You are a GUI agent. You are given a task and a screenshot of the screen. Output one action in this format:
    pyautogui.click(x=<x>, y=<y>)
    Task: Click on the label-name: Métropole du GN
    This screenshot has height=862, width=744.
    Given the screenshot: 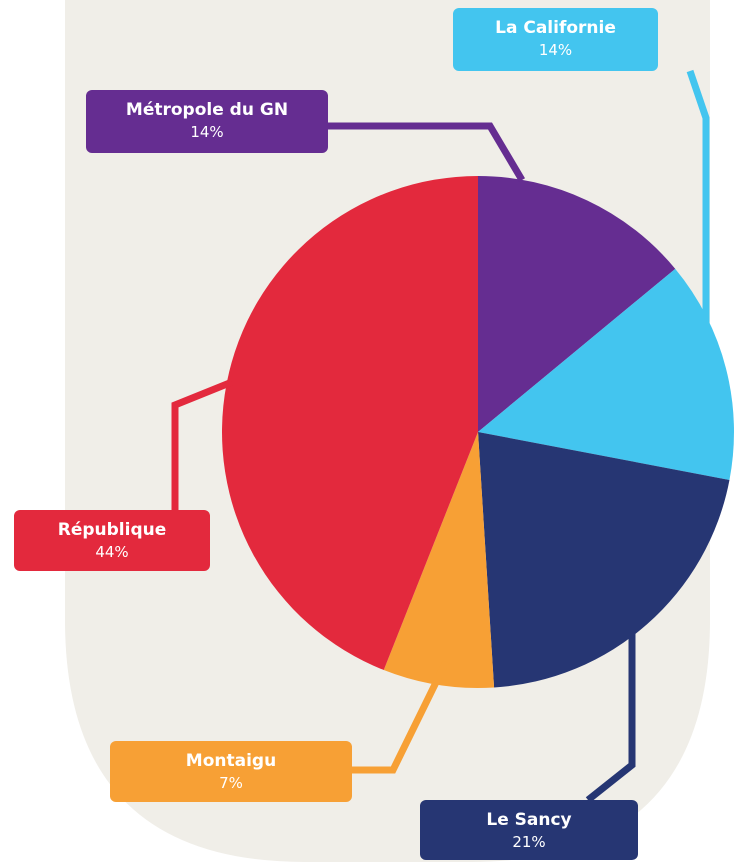 What is the action you would take?
    pyautogui.click(x=207, y=110)
    